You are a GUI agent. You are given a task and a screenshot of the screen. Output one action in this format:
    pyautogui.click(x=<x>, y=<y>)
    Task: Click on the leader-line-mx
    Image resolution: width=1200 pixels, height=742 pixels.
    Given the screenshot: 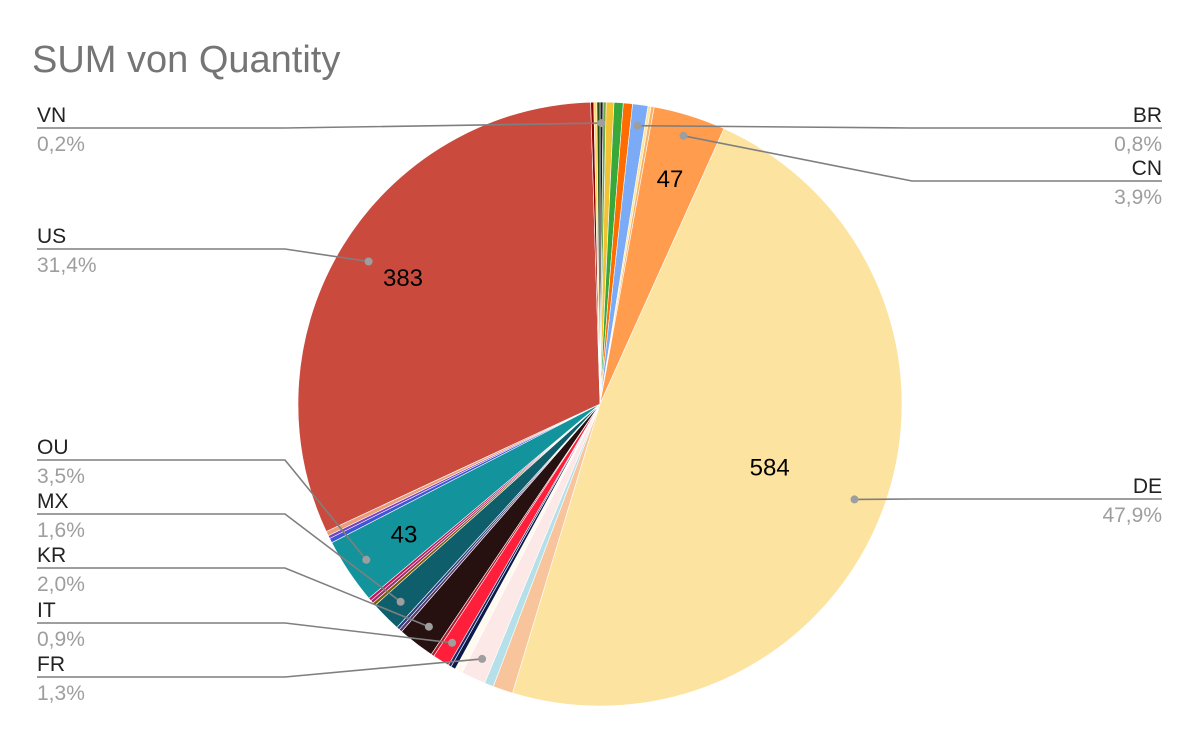 What is the action you would take?
    pyautogui.click(x=219, y=558)
    